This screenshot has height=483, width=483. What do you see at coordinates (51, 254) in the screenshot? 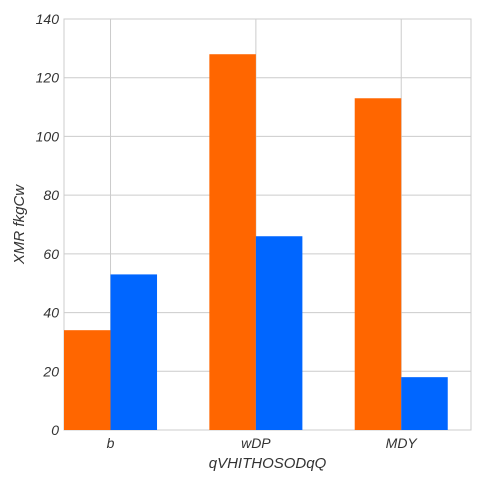
I see `y-tick-label: 60` at bounding box center [51, 254].